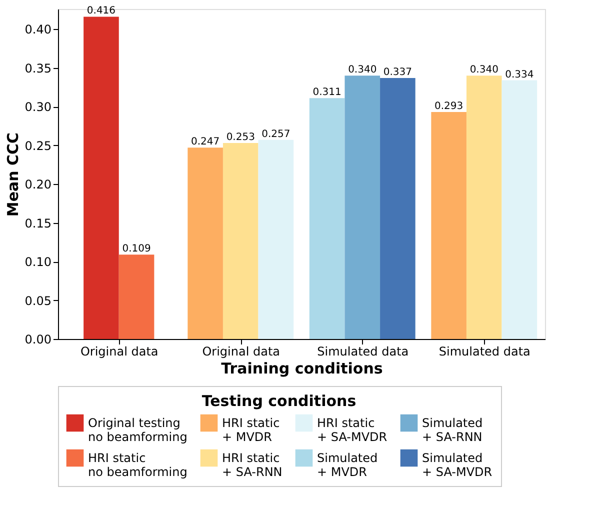  What do you see at coordinates (38, 301) in the screenshot?
I see `y-tick-label: 0.05` at bounding box center [38, 301].